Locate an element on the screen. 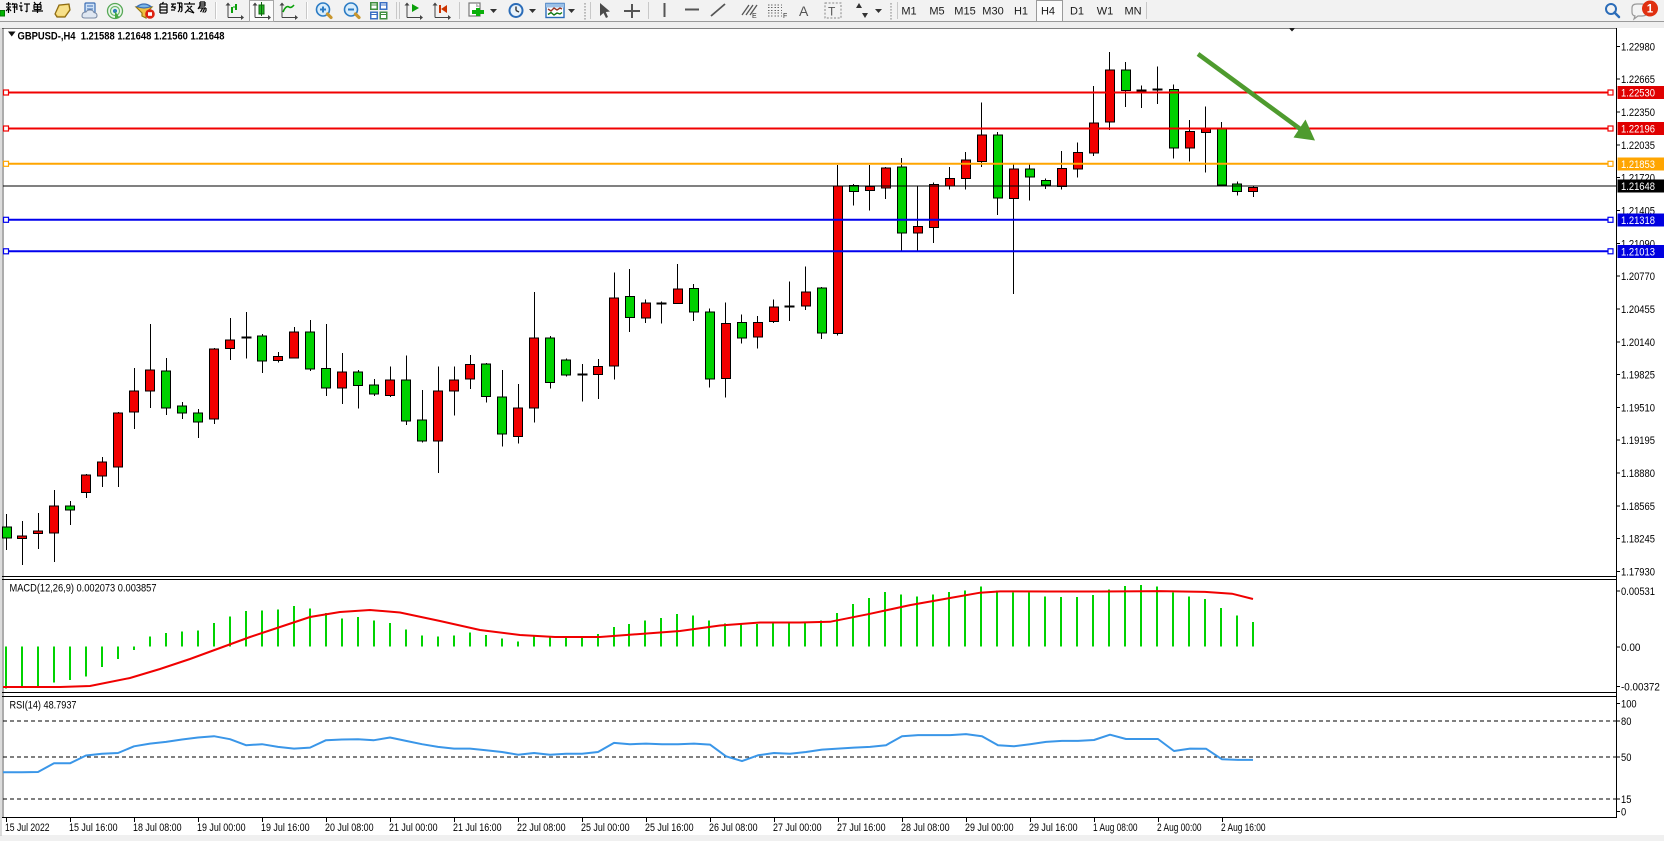 The width and height of the screenshot is (1664, 841). svg-text: 100 is located at coordinates (1629, 705).